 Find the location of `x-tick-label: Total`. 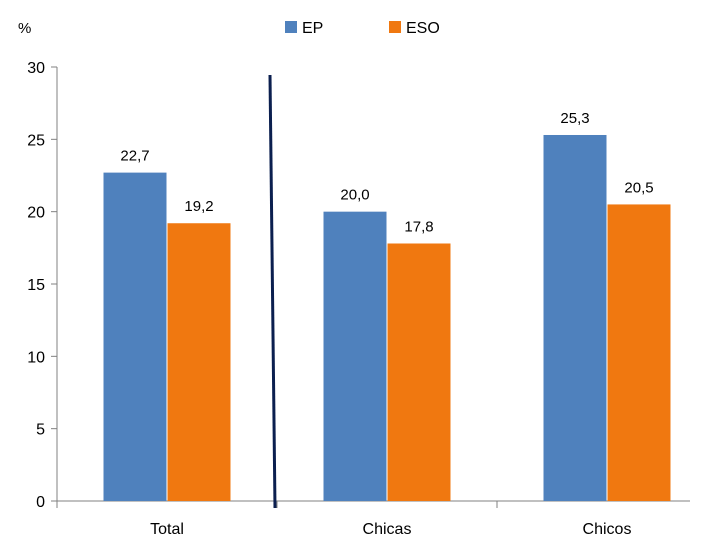

x-tick-label: Total is located at coordinates (167, 529).